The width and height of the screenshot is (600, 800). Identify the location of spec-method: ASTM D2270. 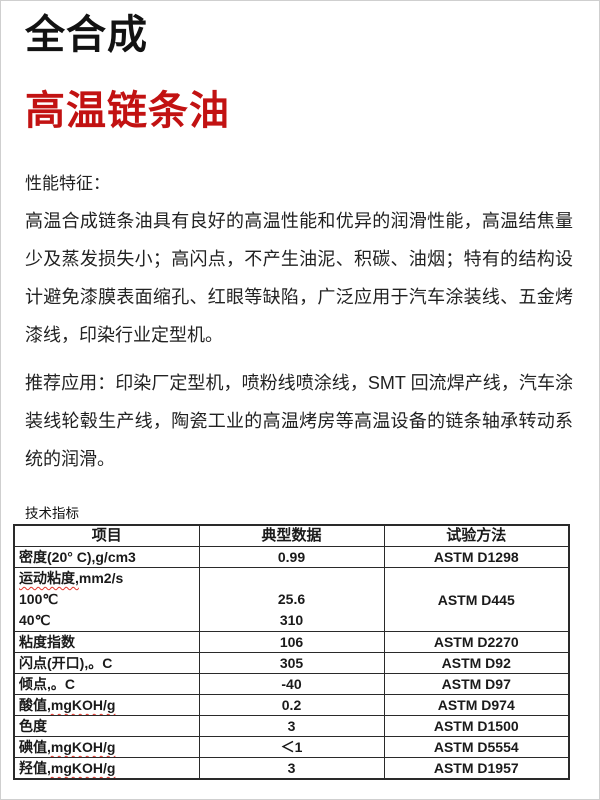
(476, 642).